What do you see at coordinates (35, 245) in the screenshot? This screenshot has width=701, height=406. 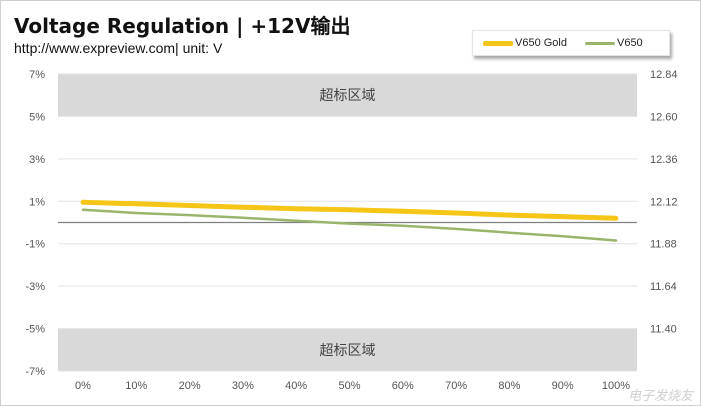 I see `y-left-tick-label: -1%` at bounding box center [35, 245].